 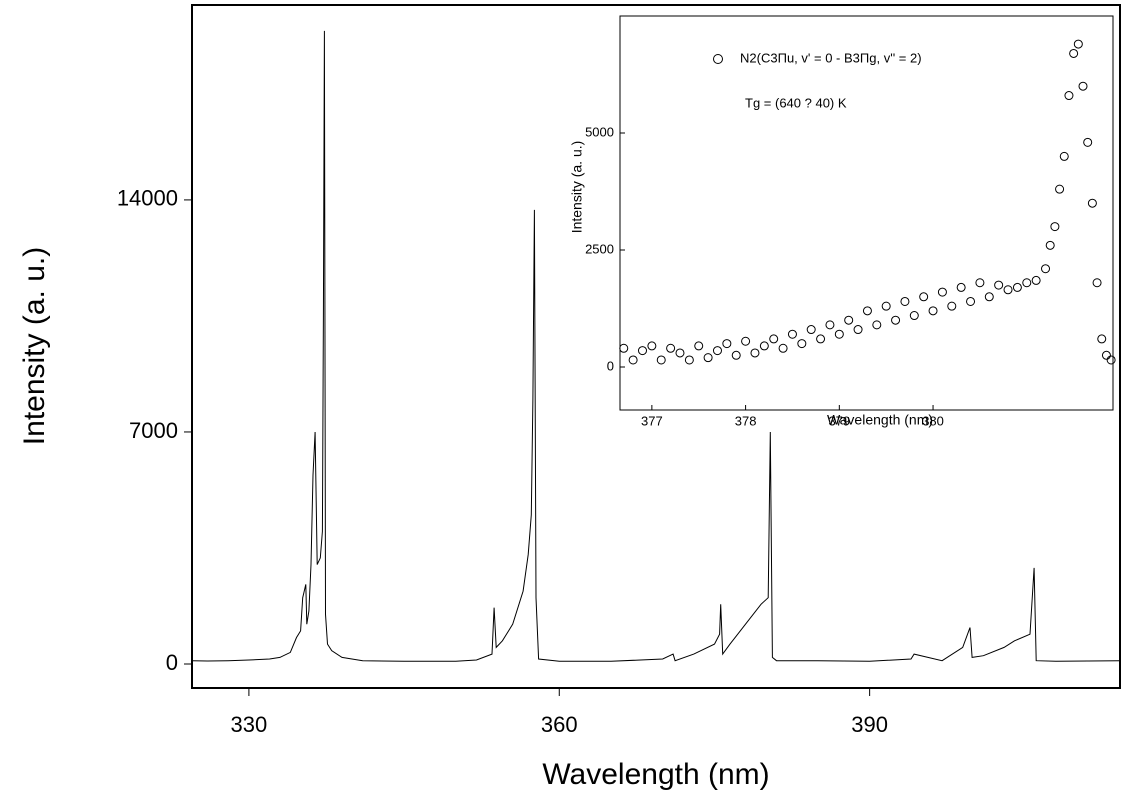 I want to click on y-tick-label: 5000, so click(x=599, y=131).